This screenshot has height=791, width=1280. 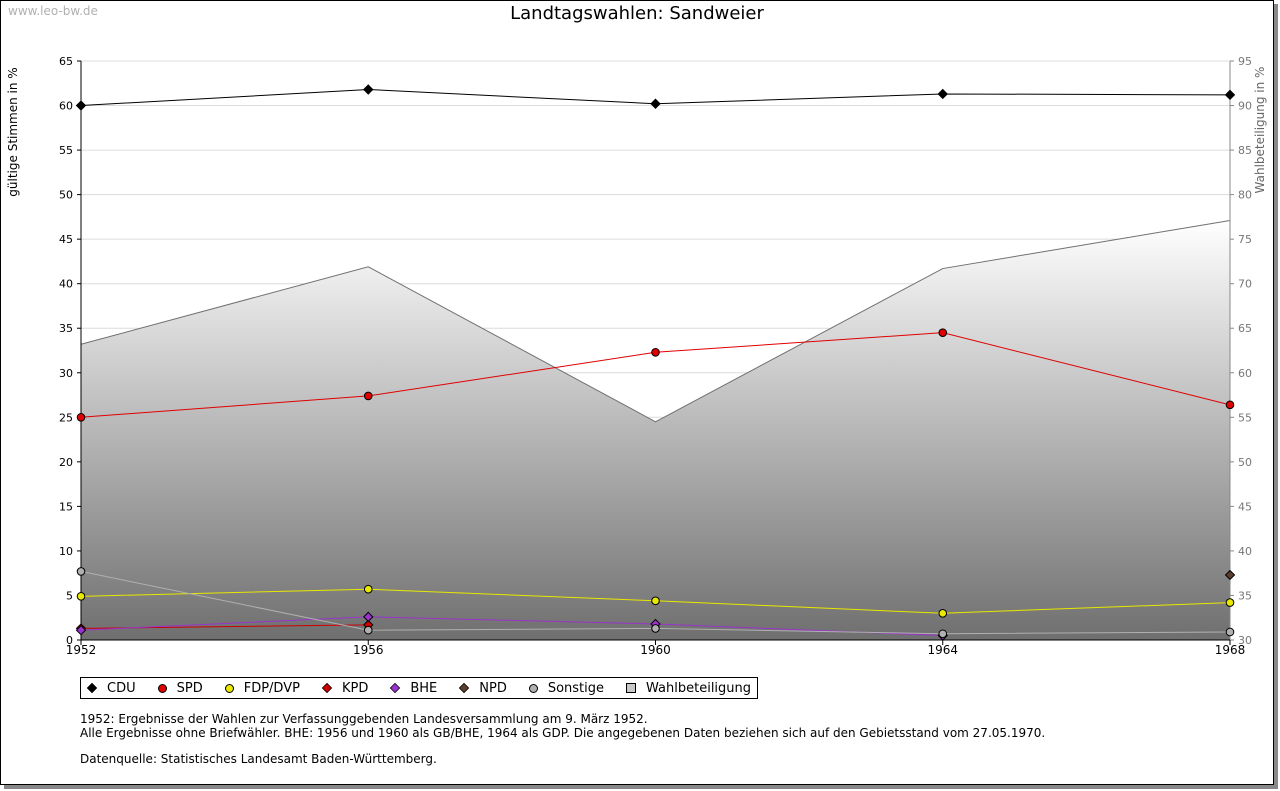 I want to click on y-tick-label-left: 40, so click(x=66, y=284).